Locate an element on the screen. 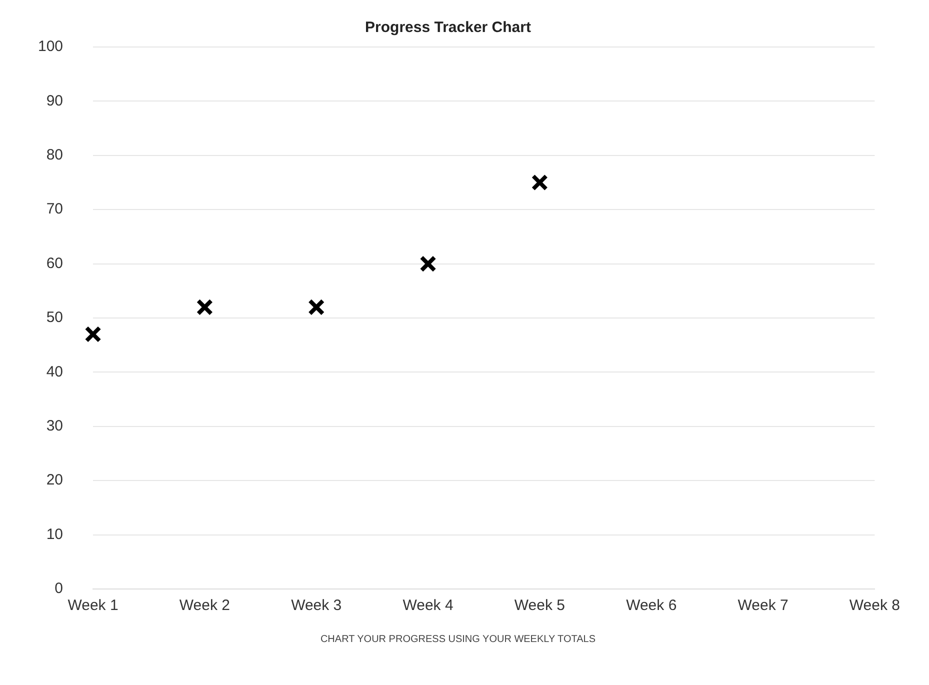 Image resolution: width=929 pixels, height=685 pixels. y-tick-label: 40 is located at coordinates (55, 371).